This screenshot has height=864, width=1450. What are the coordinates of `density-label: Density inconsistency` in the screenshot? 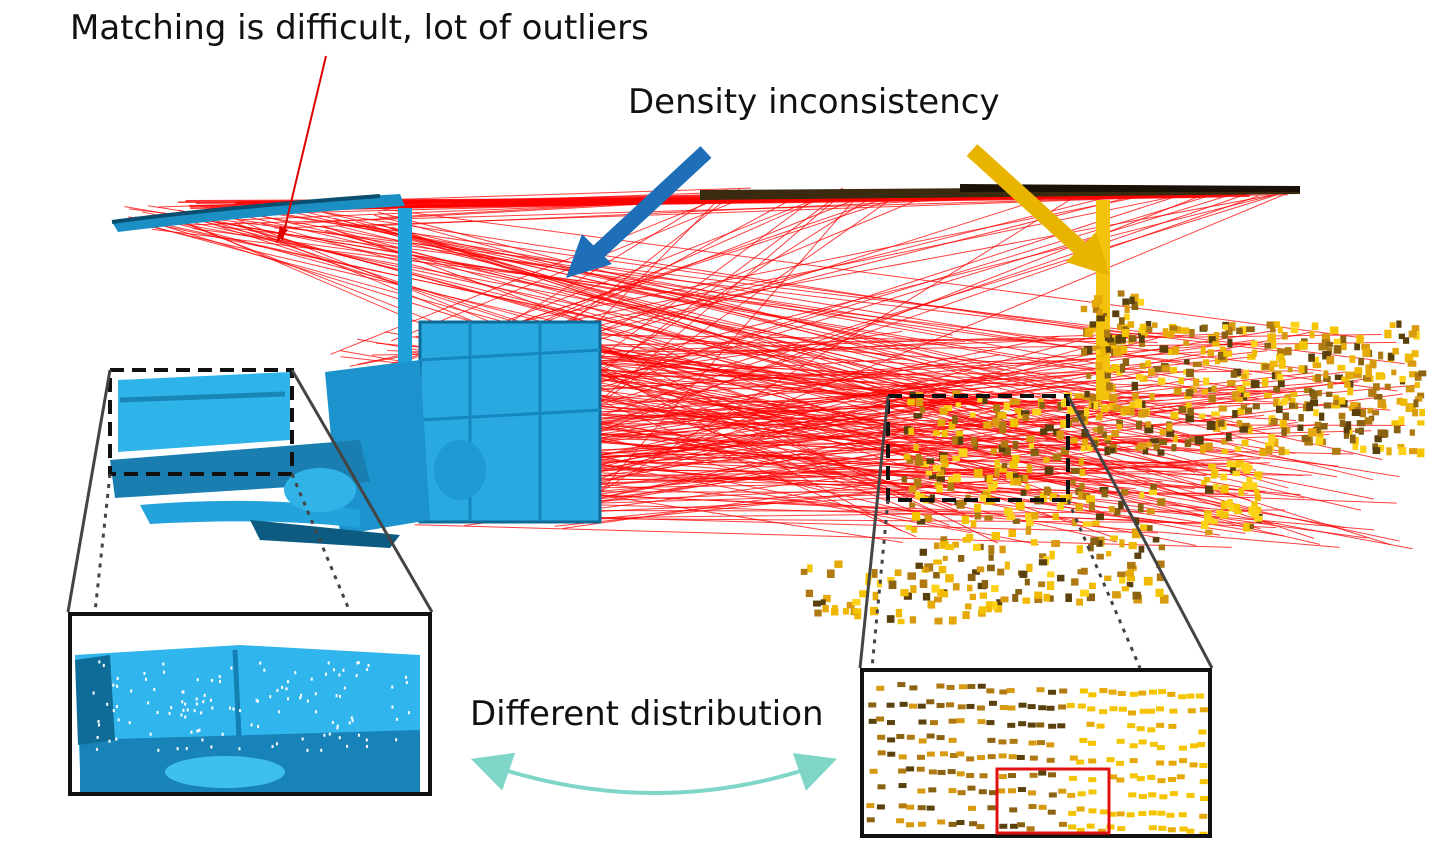 It's located at (814, 102).